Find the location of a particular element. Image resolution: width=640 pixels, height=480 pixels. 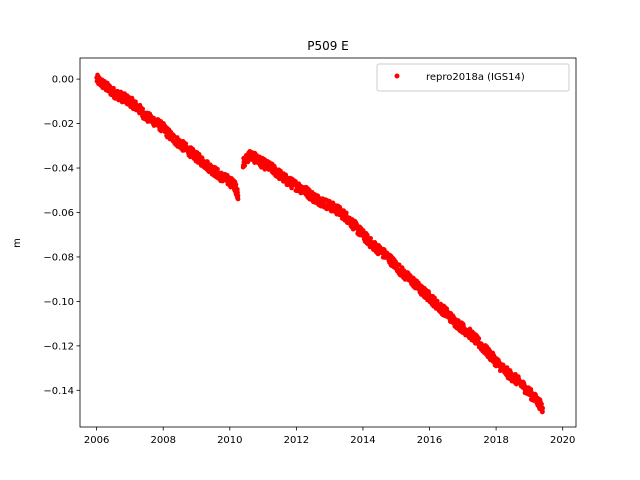

legend: repro2018a (IGS14) is located at coordinates (473, 77).